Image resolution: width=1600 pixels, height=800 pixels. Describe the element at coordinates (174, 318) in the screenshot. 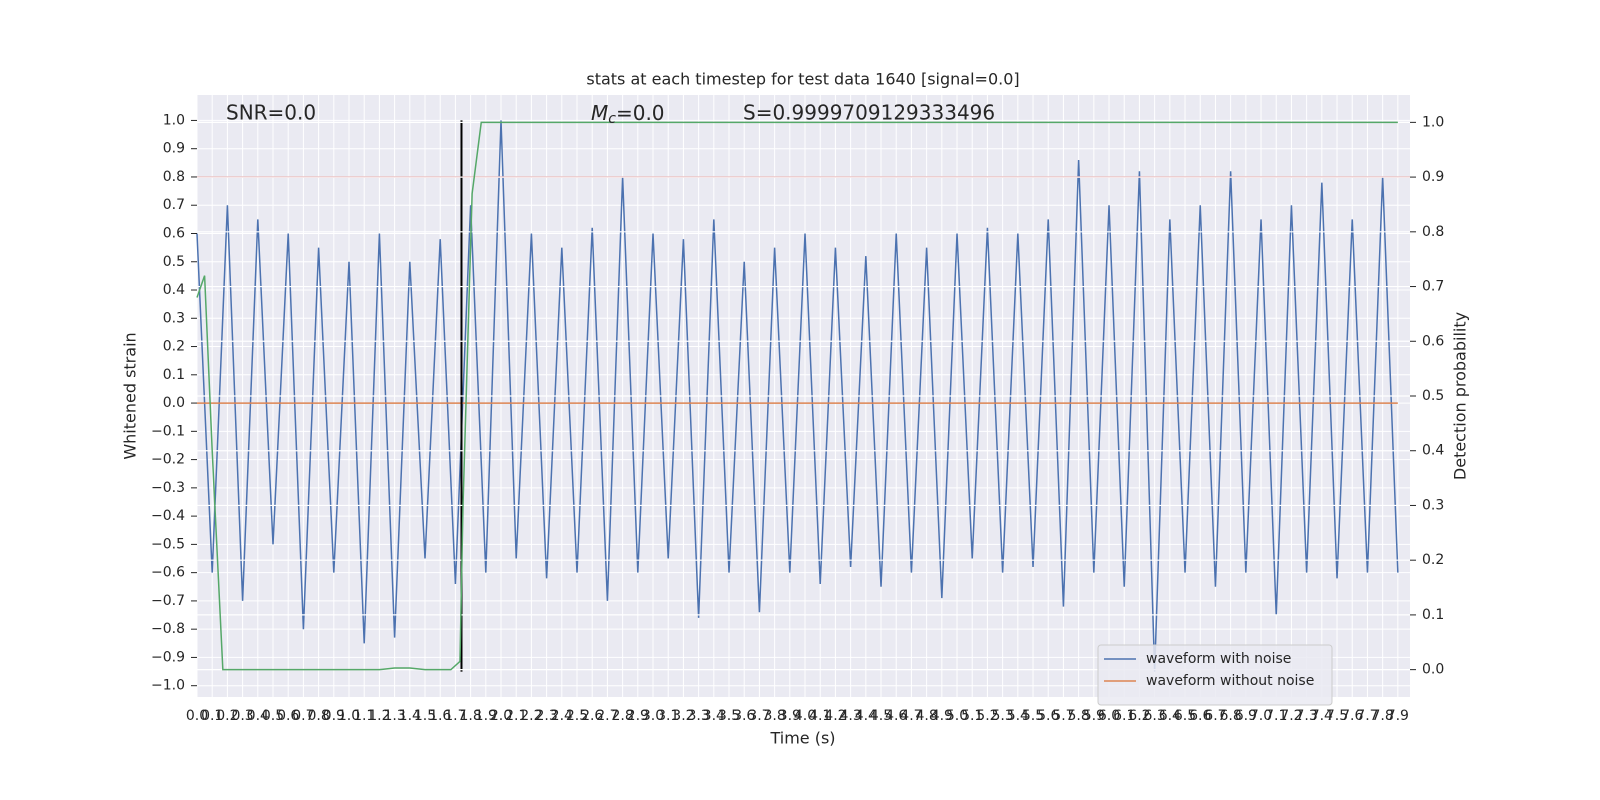

I see `y-tick-label: 0.3` at that location.